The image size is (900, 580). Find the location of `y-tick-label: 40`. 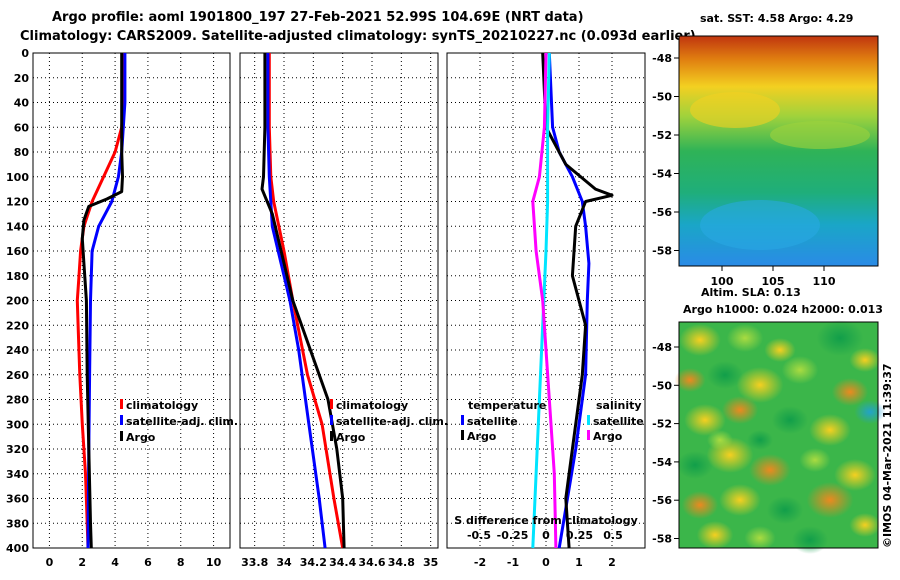

y-tick-label: 40 is located at coordinates (22, 103).